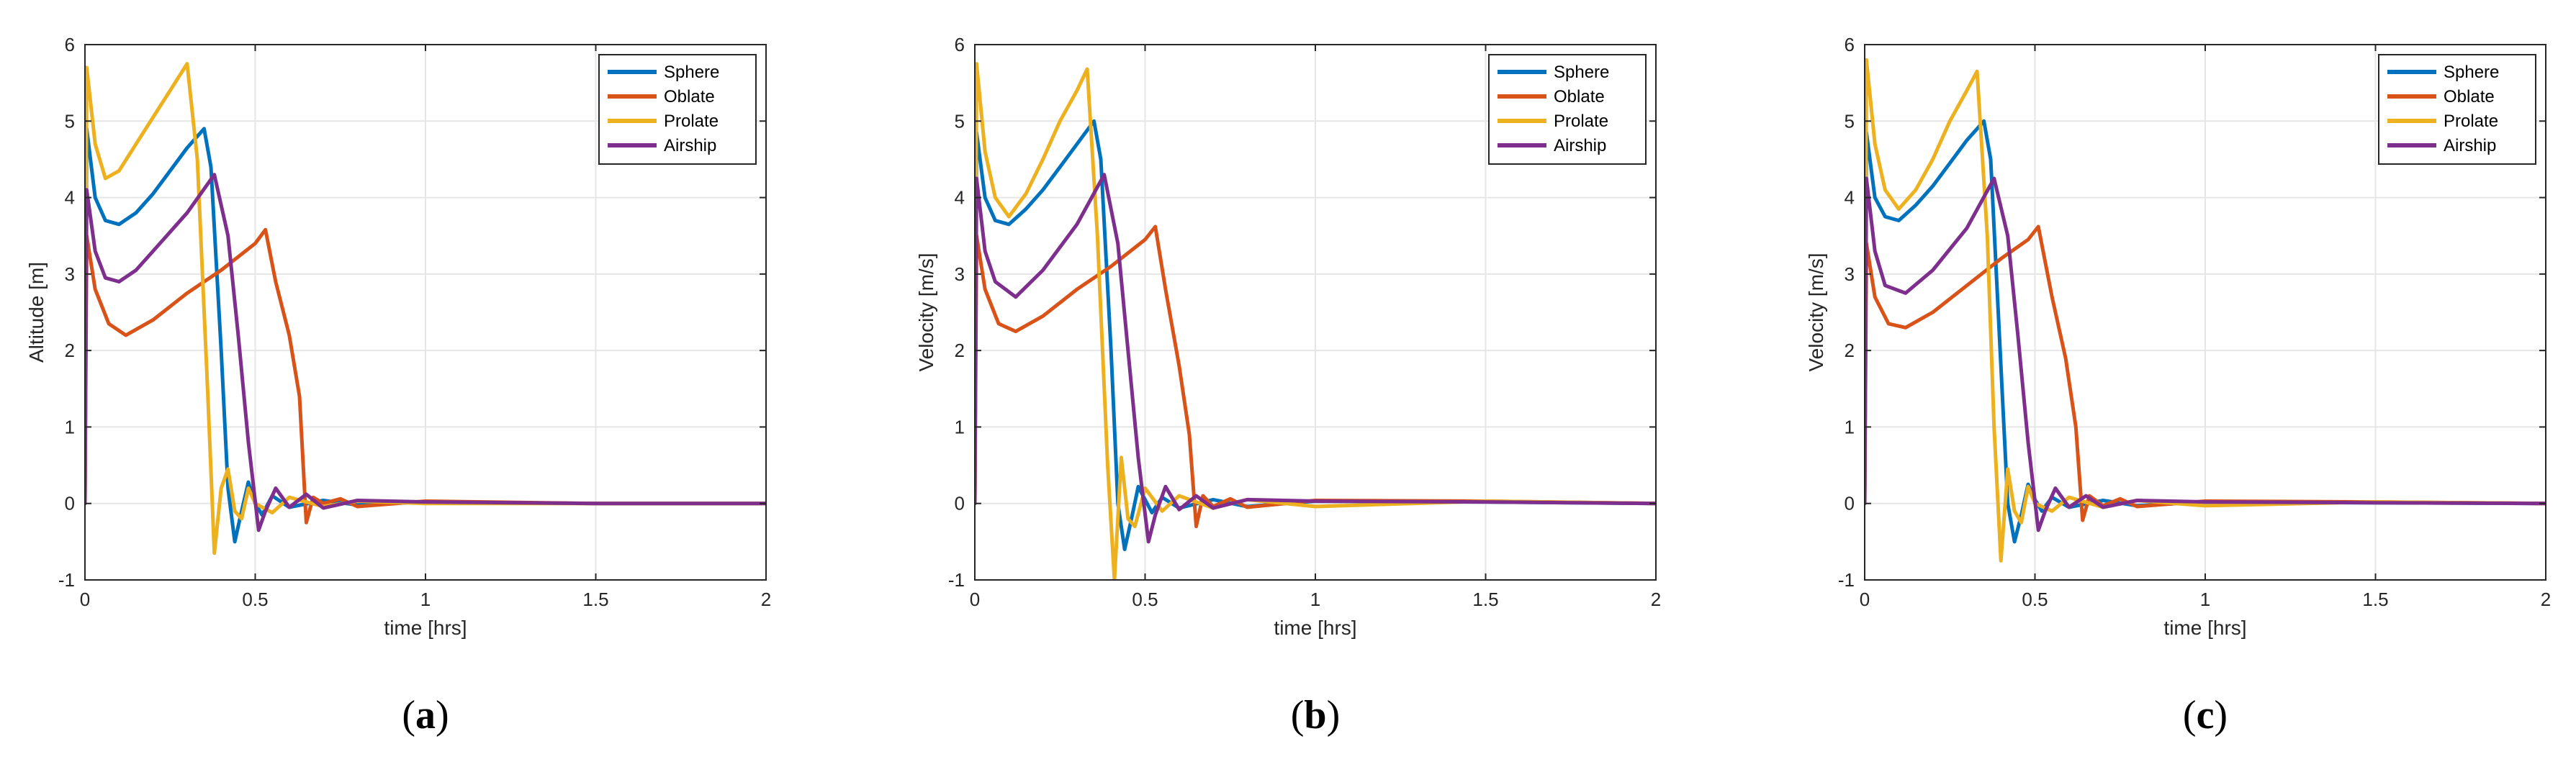  I want to click on y-axis-label: Altitude [m], so click(36, 312).